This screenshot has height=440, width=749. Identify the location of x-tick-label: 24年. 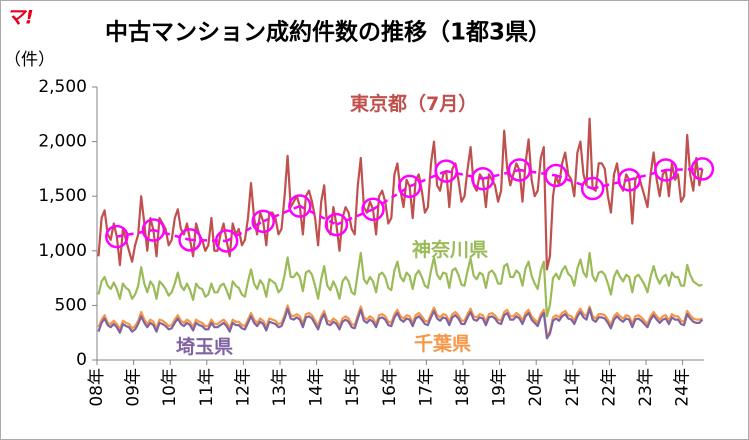
(683, 387).